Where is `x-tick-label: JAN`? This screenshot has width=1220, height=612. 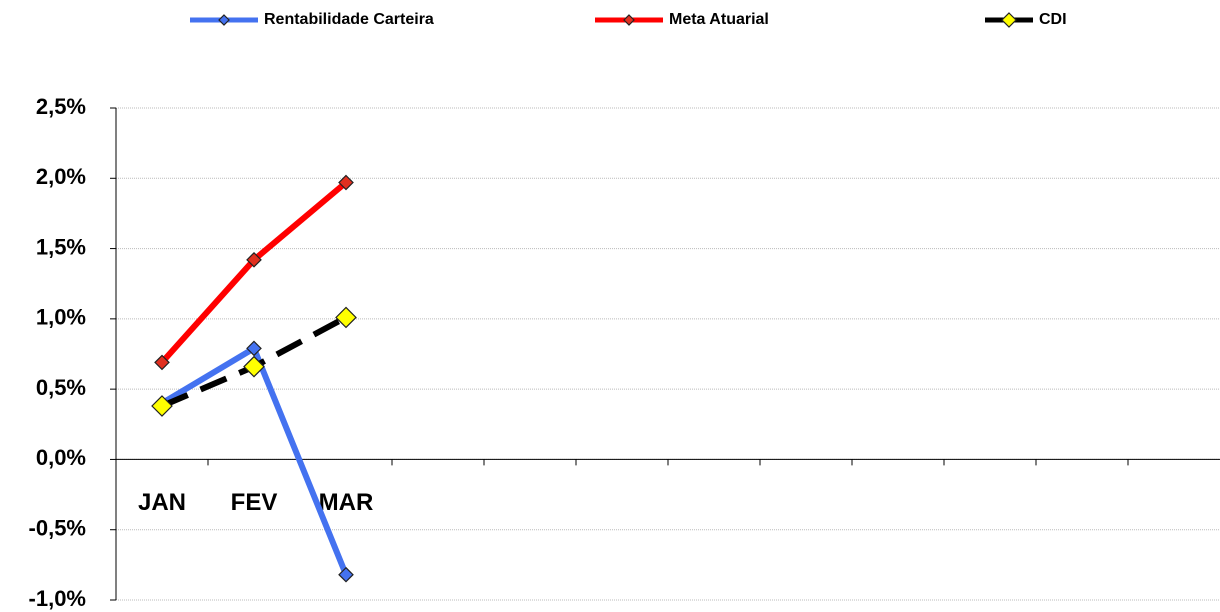
x-tick-label: JAN is located at coordinates (162, 502).